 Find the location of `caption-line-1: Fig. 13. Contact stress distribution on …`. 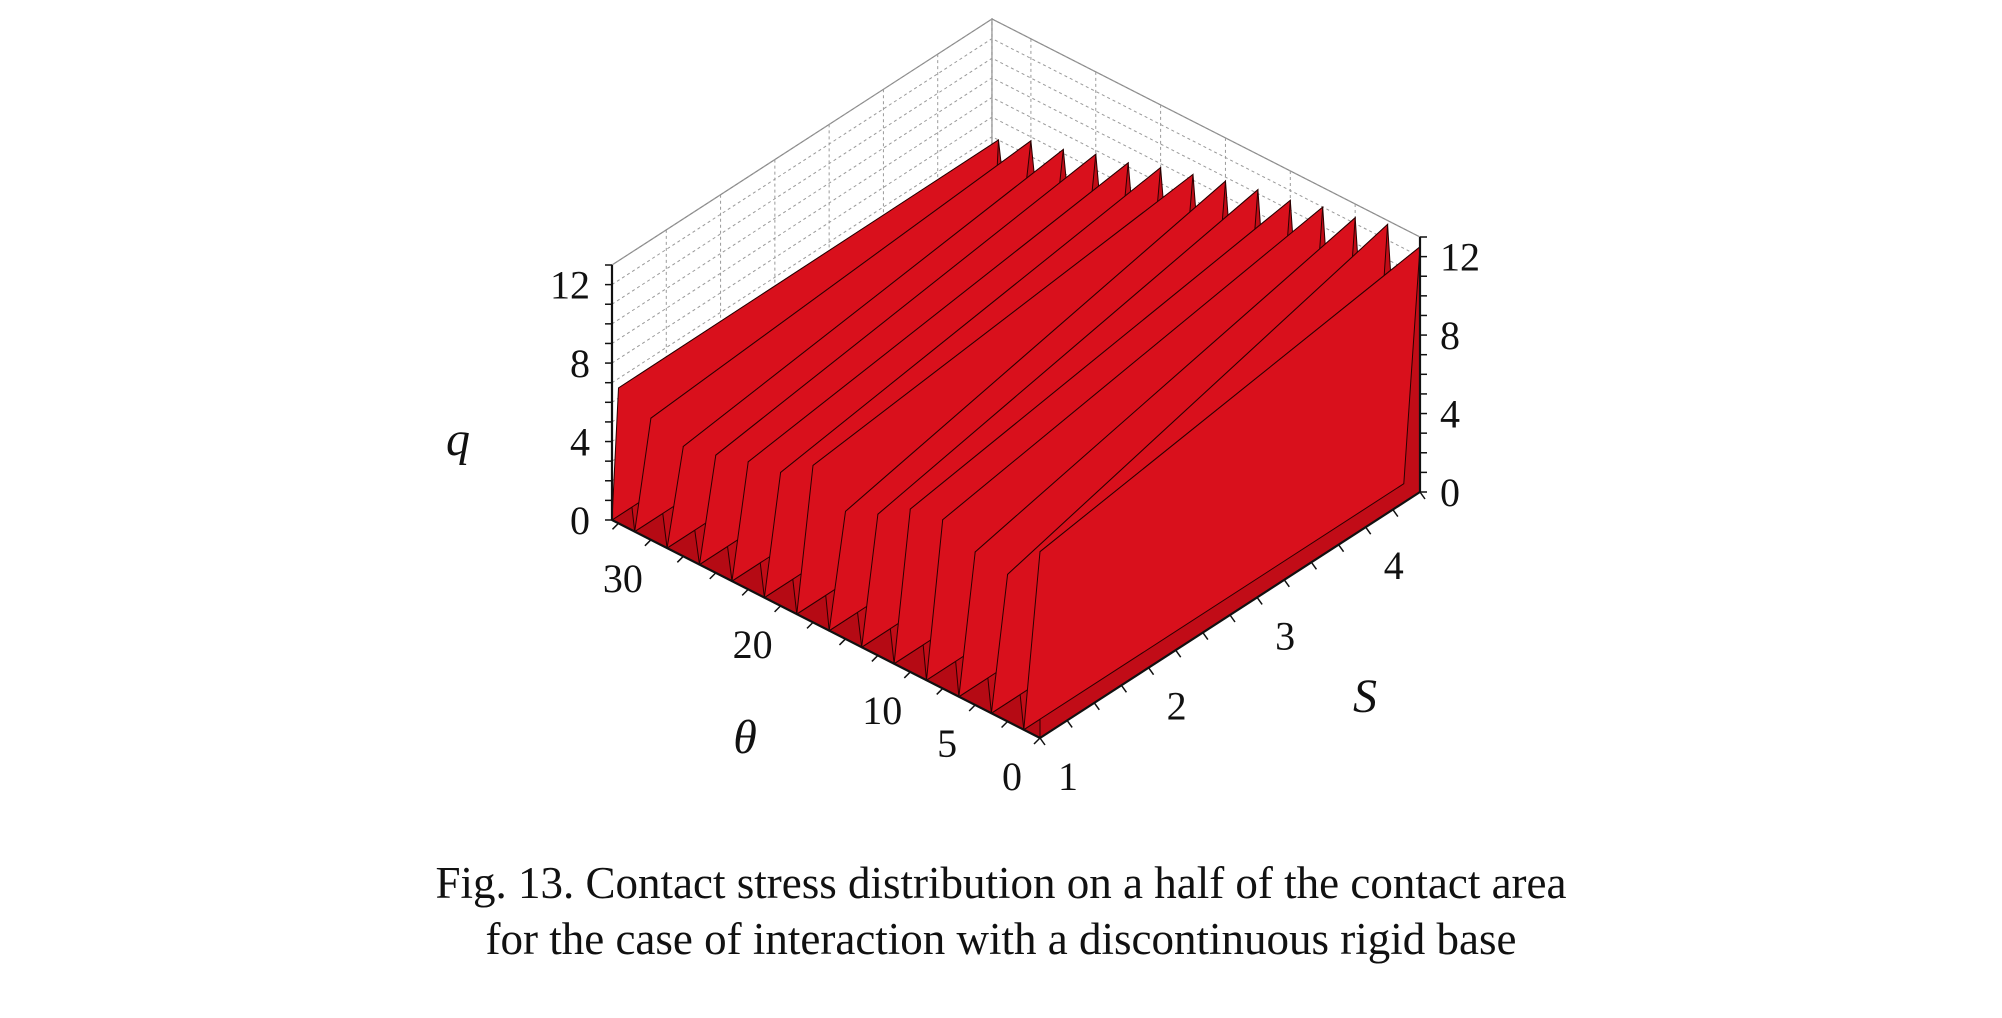

caption-line-1: Fig. 13. Contact stress distribution on … is located at coordinates (1001, 883).